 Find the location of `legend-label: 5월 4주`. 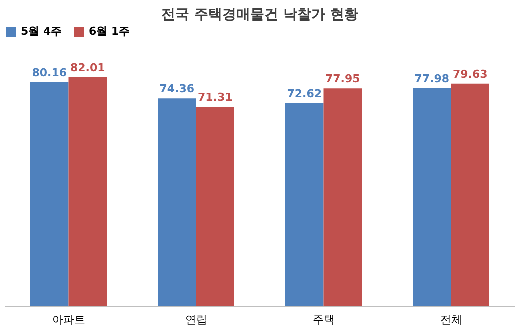

legend-label: 5월 4주 is located at coordinates (41, 31).